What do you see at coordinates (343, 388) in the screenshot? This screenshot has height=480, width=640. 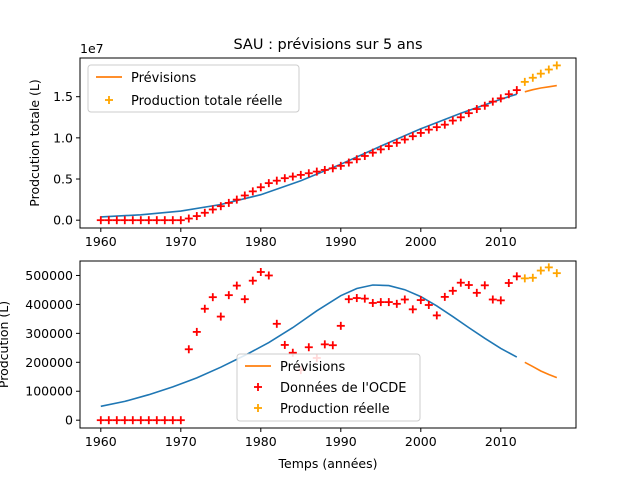 I see `legend-label: Données de l'OCDE` at bounding box center [343, 388].